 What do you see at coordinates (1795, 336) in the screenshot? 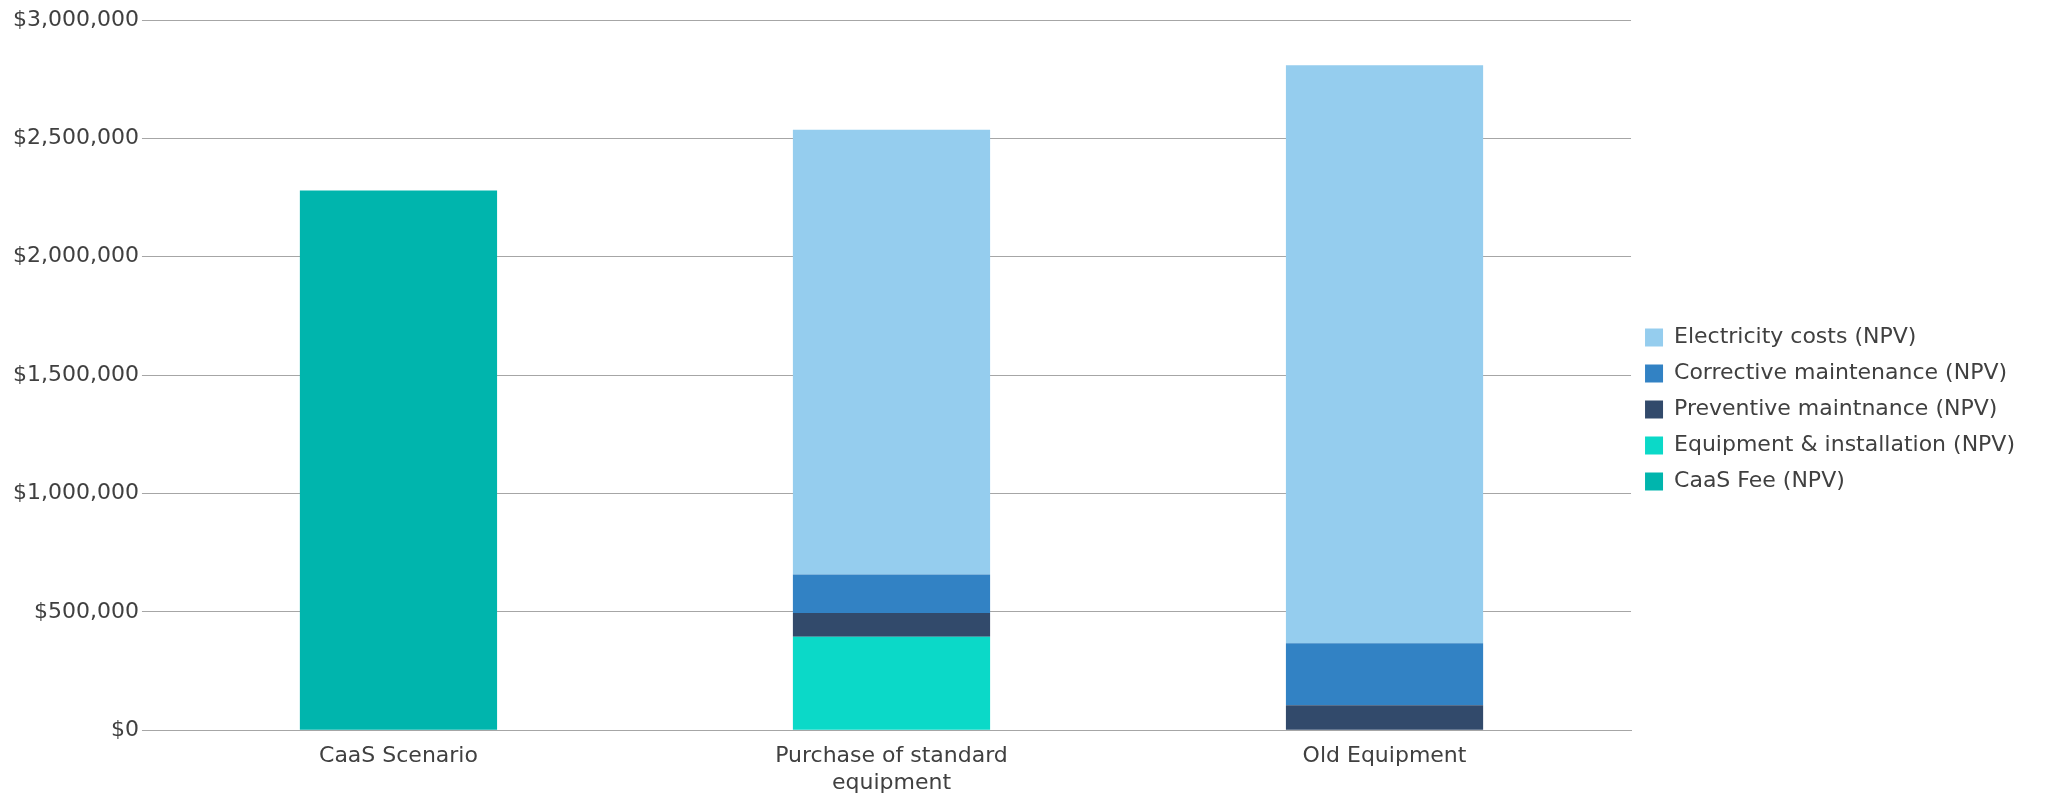
I see `legend-label: Electricity costs (NPV)` at bounding box center [1795, 336].